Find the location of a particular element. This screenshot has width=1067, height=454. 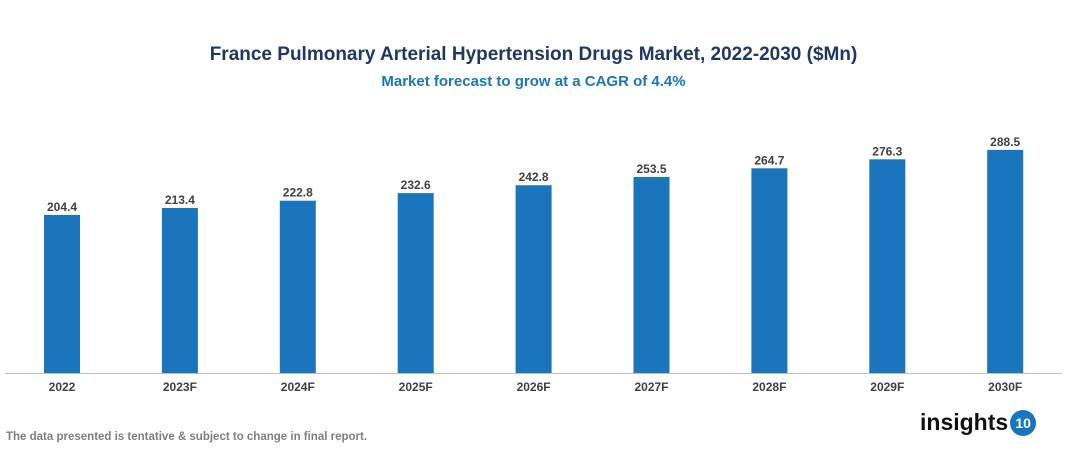

x-tick-label: 2030F is located at coordinates (1005, 387).